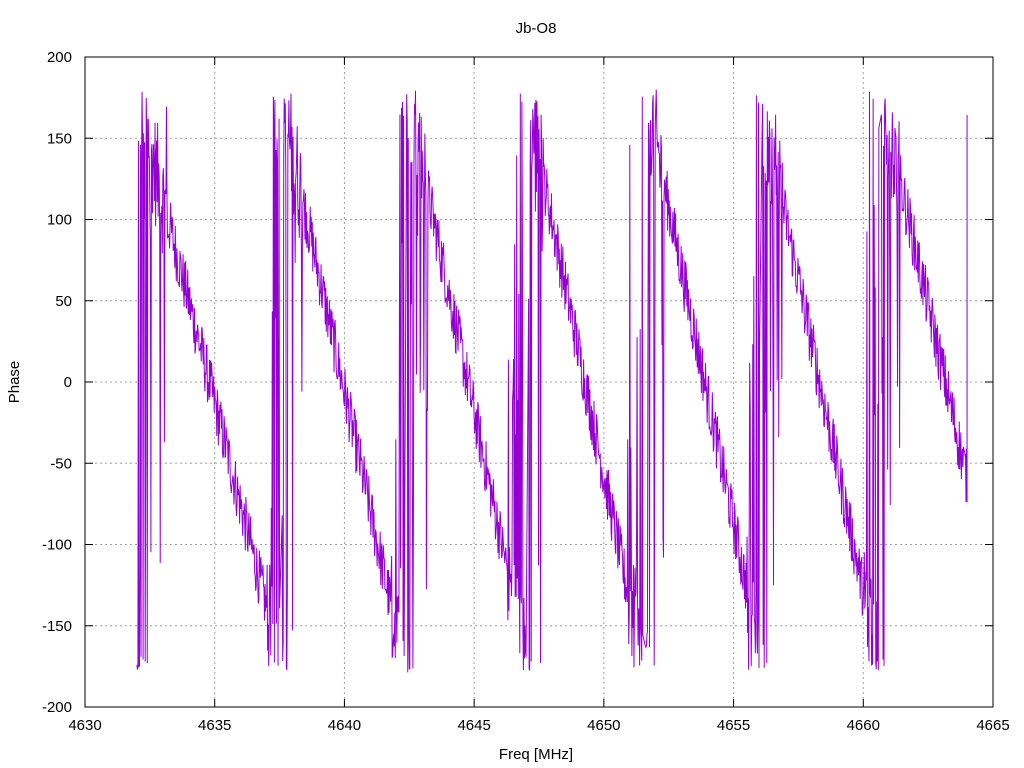 The image size is (1024, 768). Describe the element at coordinates (473, 725) in the screenshot. I see `x-tick-label: 4645` at that location.